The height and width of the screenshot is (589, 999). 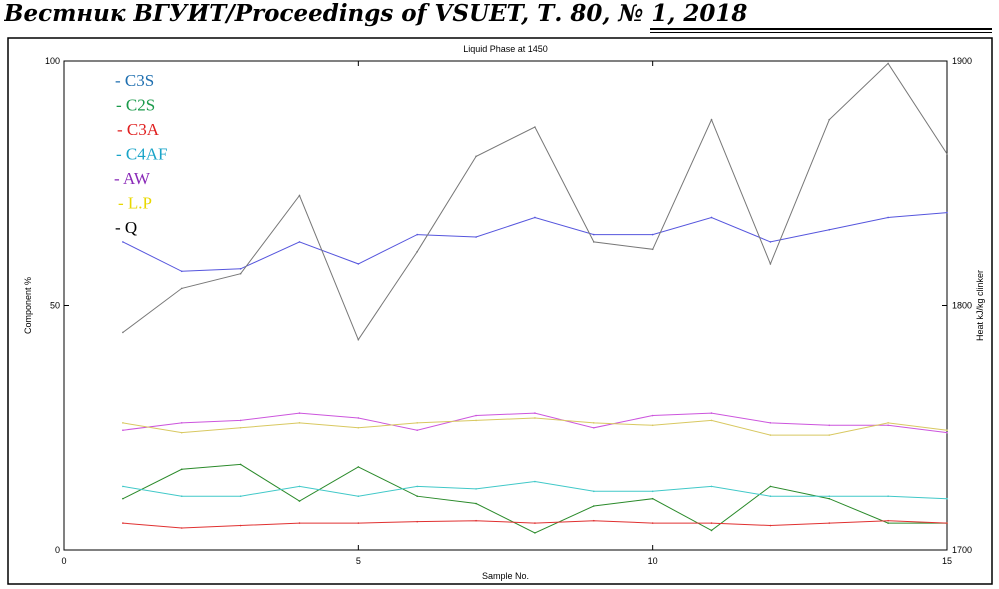 What do you see at coordinates (821, 32) in the screenshot?
I see `header-rule-thin` at bounding box center [821, 32].